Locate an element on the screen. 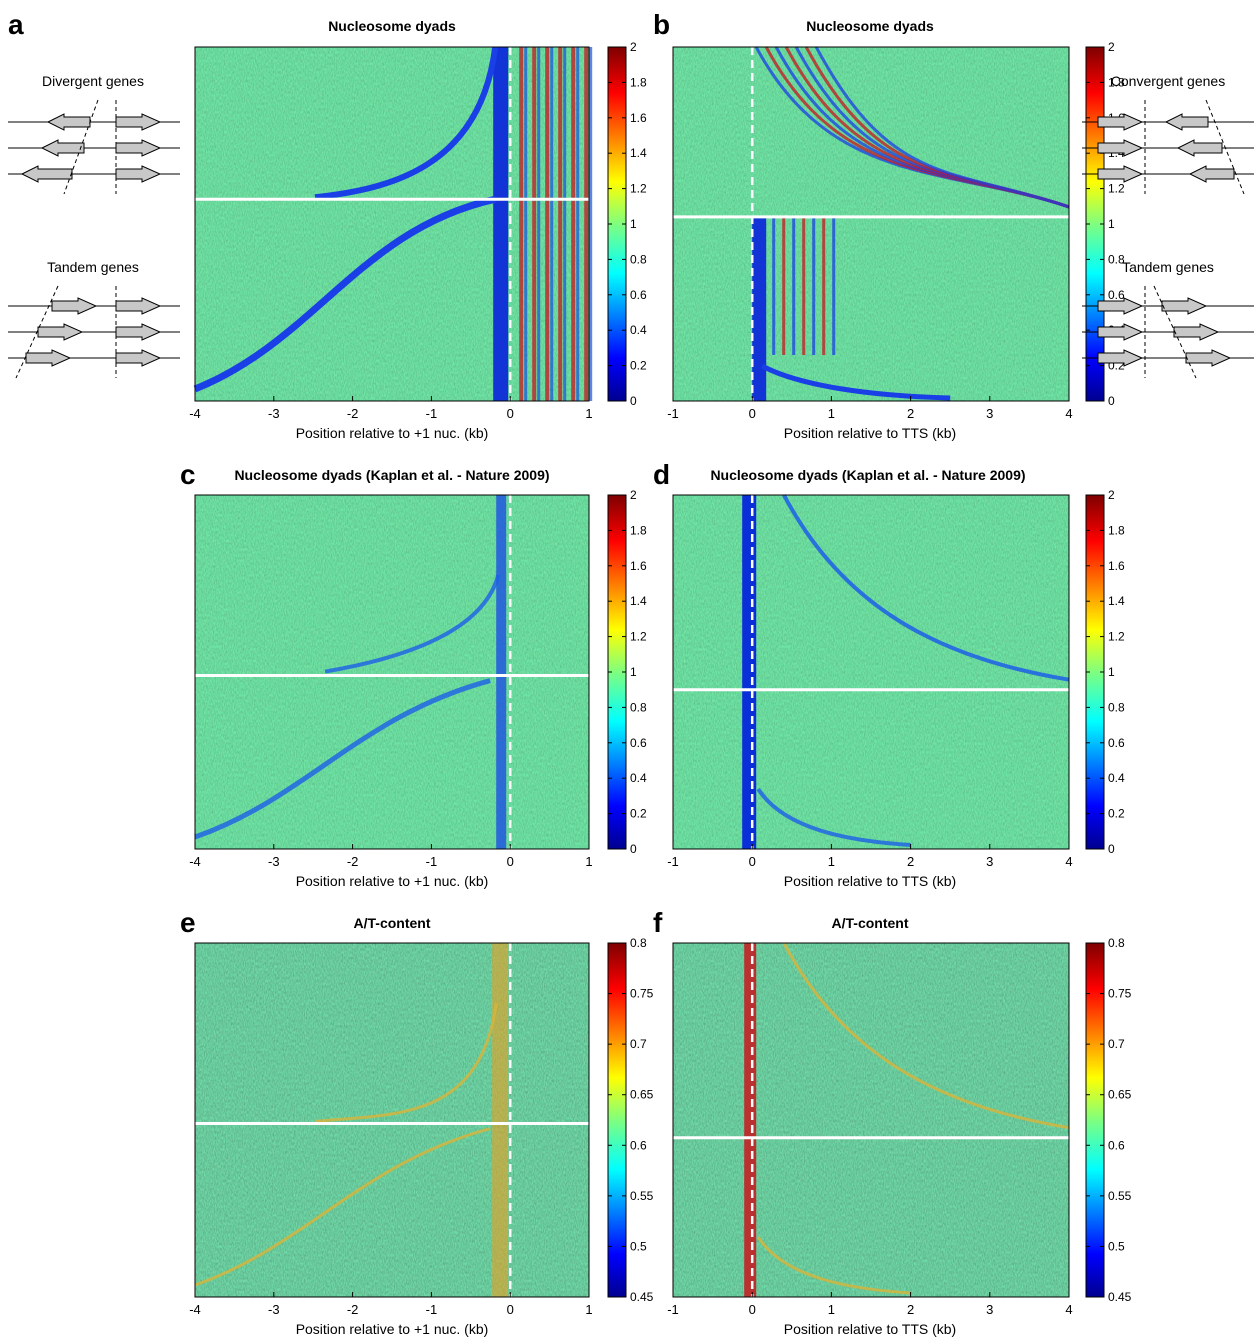 The width and height of the screenshot is (1258, 1340). panel-letter-a: a is located at coordinates (16, 24).